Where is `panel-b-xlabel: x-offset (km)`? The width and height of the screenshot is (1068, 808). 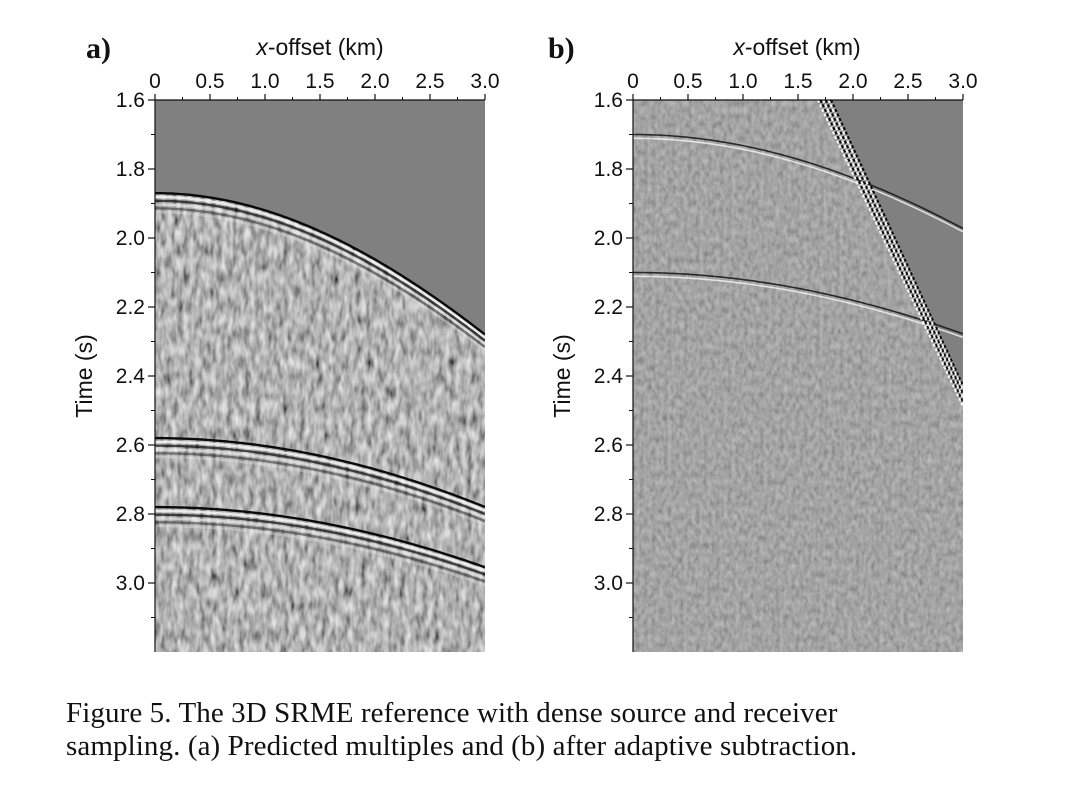
panel-b-xlabel: x-offset (km) is located at coordinates (796, 47).